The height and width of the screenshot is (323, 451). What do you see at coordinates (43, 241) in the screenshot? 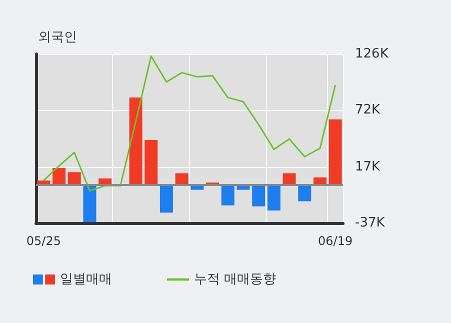
I see `x-tick-label: 05/25` at bounding box center [43, 241].